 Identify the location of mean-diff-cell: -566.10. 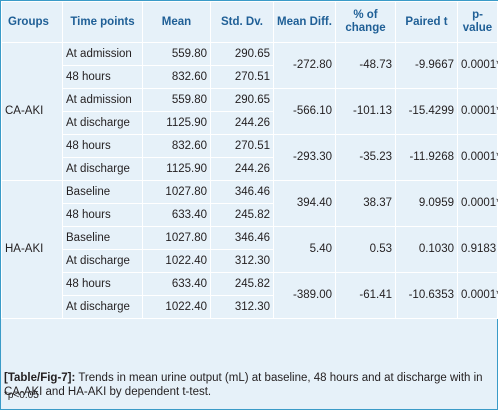
(304, 111).